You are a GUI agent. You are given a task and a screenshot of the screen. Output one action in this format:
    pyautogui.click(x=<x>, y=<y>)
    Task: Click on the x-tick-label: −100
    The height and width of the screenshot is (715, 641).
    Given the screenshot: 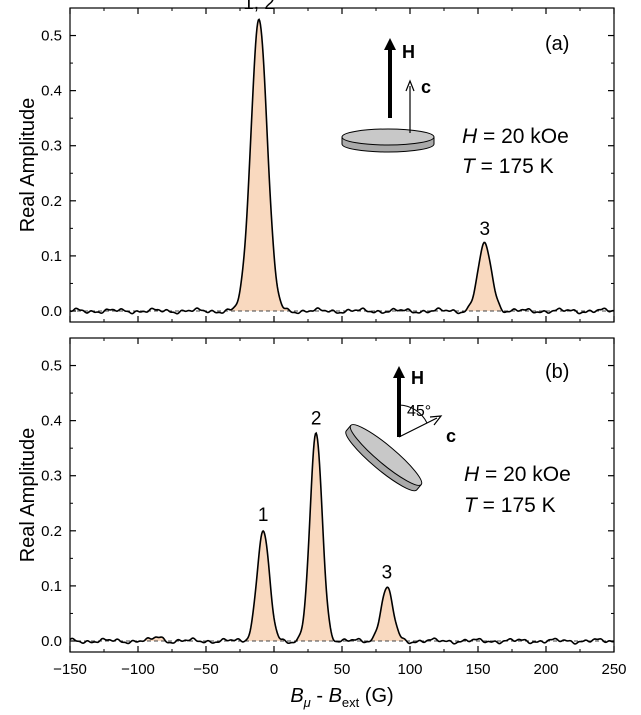 What is the action you would take?
    pyautogui.click(x=138, y=669)
    